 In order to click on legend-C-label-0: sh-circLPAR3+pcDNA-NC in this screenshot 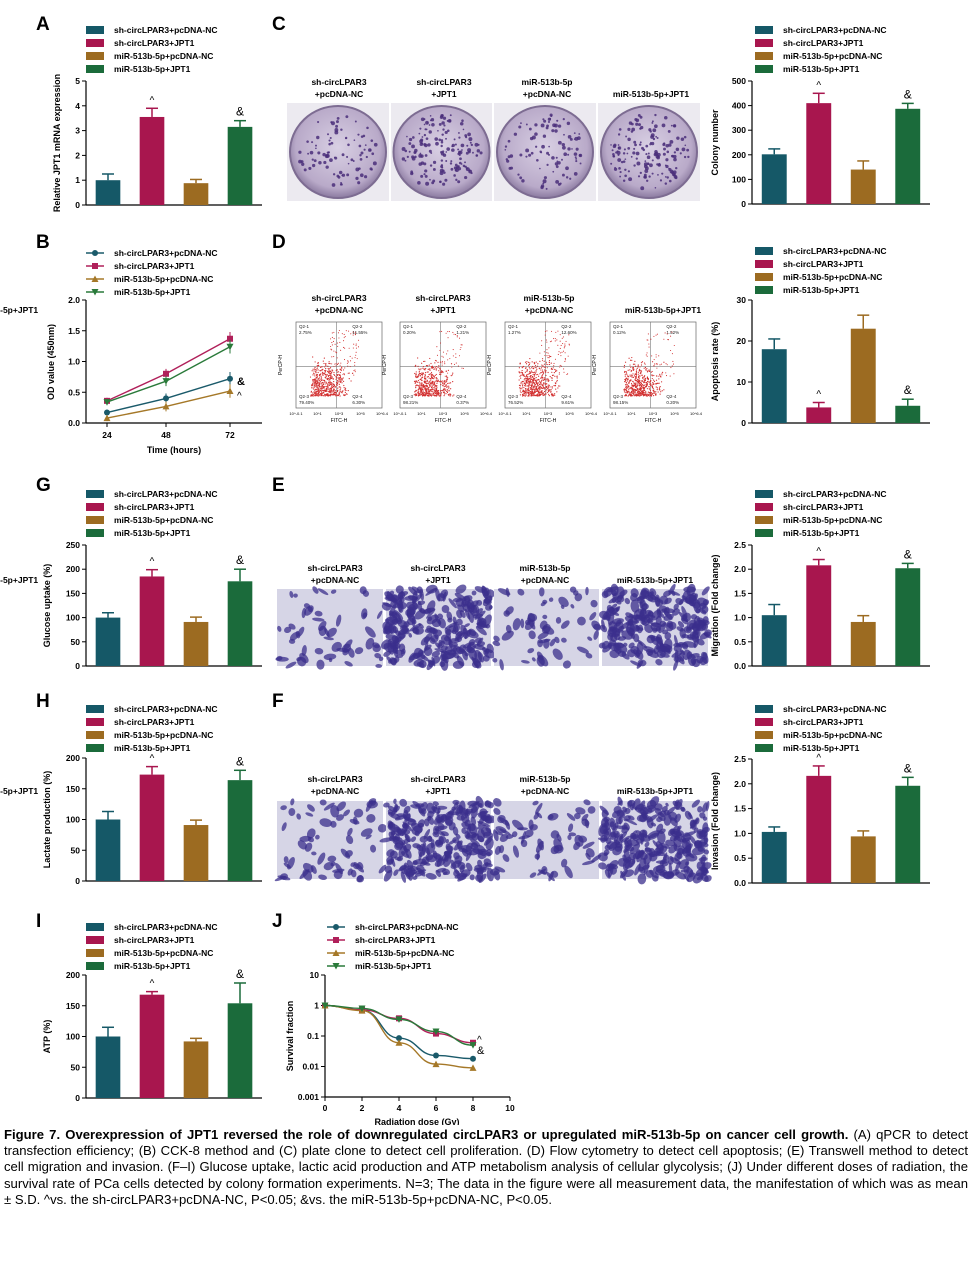, I will do `click(835, 30)`.